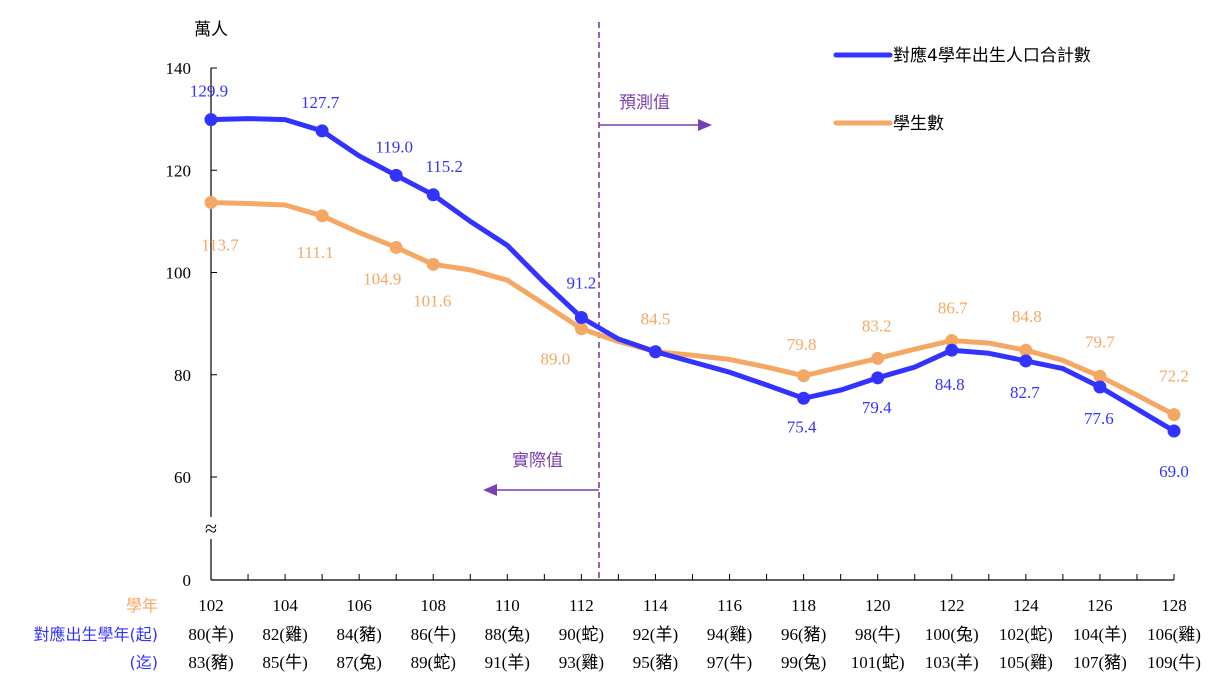 Image resolution: width=1212 pixels, height=675 pixels. What do you see at coordinates (1174, 634) in the screenshot?
I see `birth-year-start: 106(雞)` at bounding box center [1174, 634].